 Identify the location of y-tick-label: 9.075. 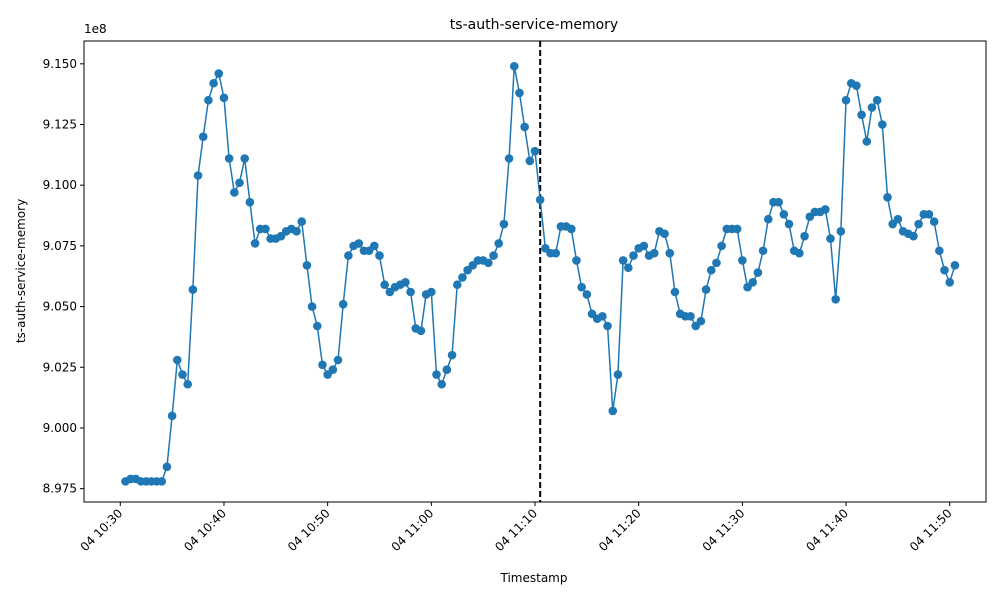
(60, 246).